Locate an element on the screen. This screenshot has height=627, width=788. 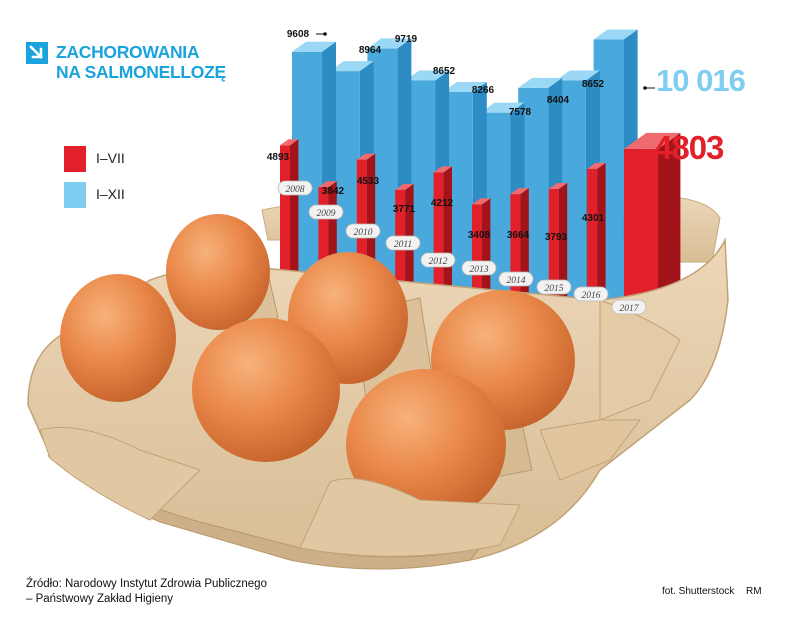
year-label-2016: 2016 is located at coordinates (591, 294).